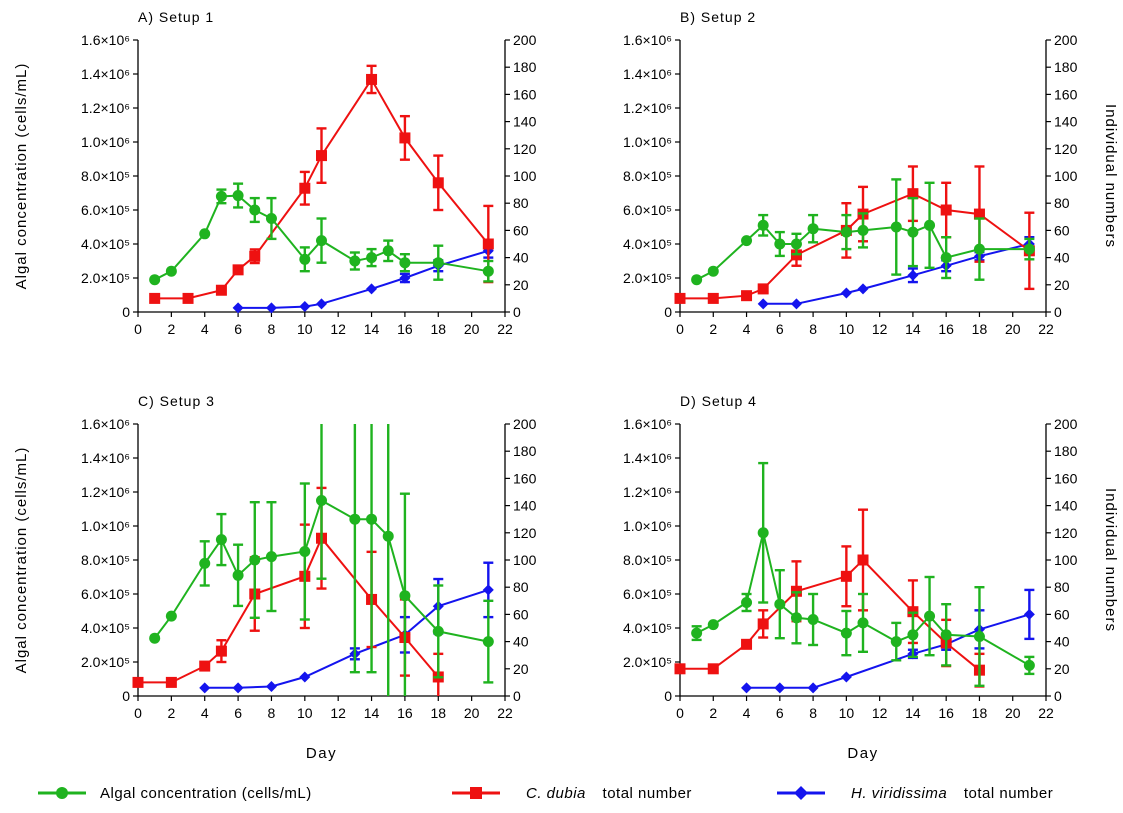 The height and width of the screenshot is (813, 1123). I want to click on panel-1-y-right-tick-label: 100, so click(525, 176).